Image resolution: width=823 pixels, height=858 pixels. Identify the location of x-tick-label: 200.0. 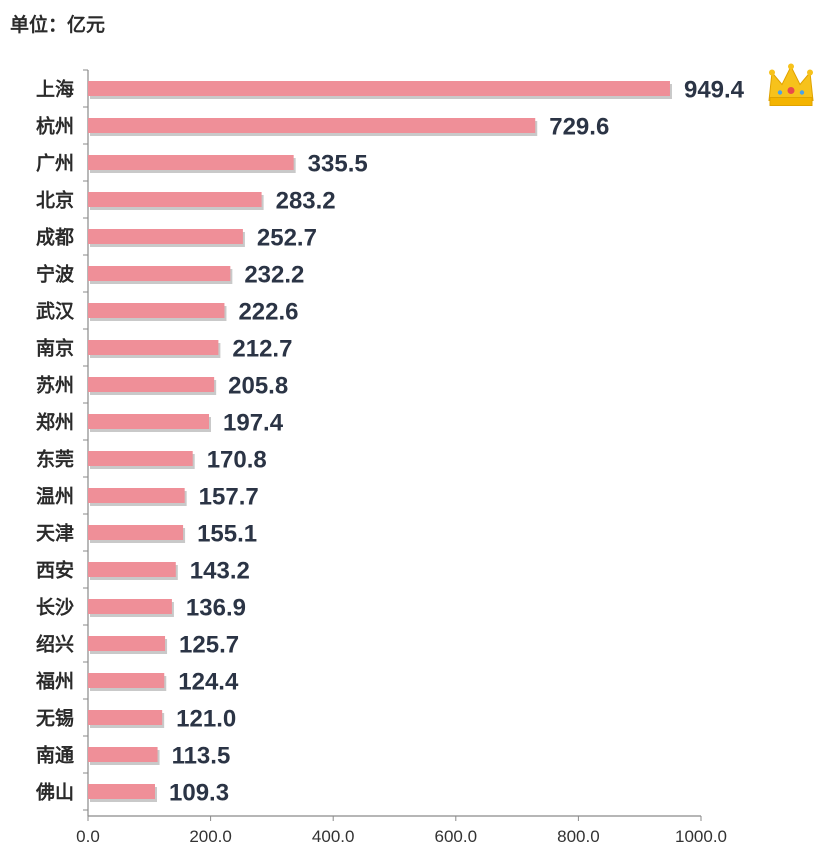
(210, 836).